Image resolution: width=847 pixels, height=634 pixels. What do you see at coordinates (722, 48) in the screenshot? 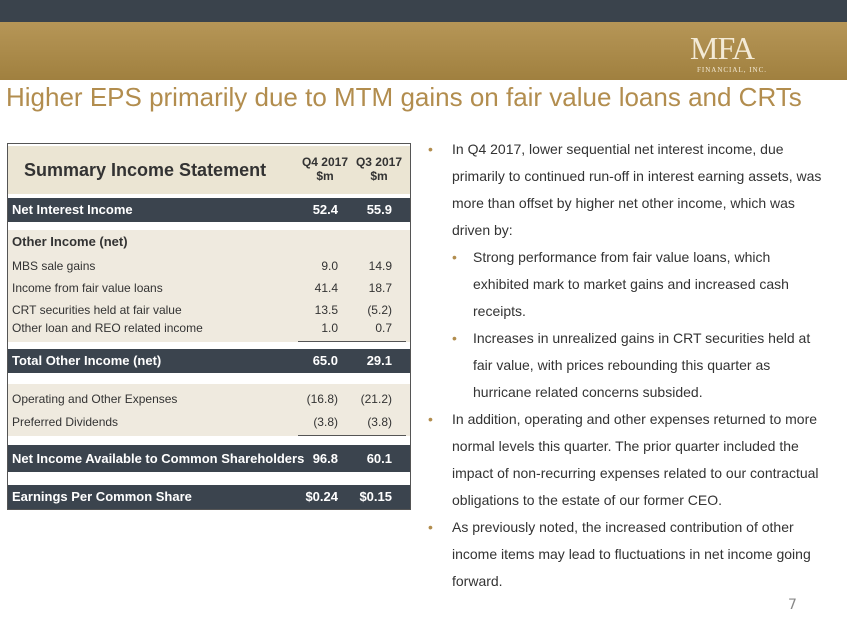
I see `logo: MFA` at bounding box center [722, 48].